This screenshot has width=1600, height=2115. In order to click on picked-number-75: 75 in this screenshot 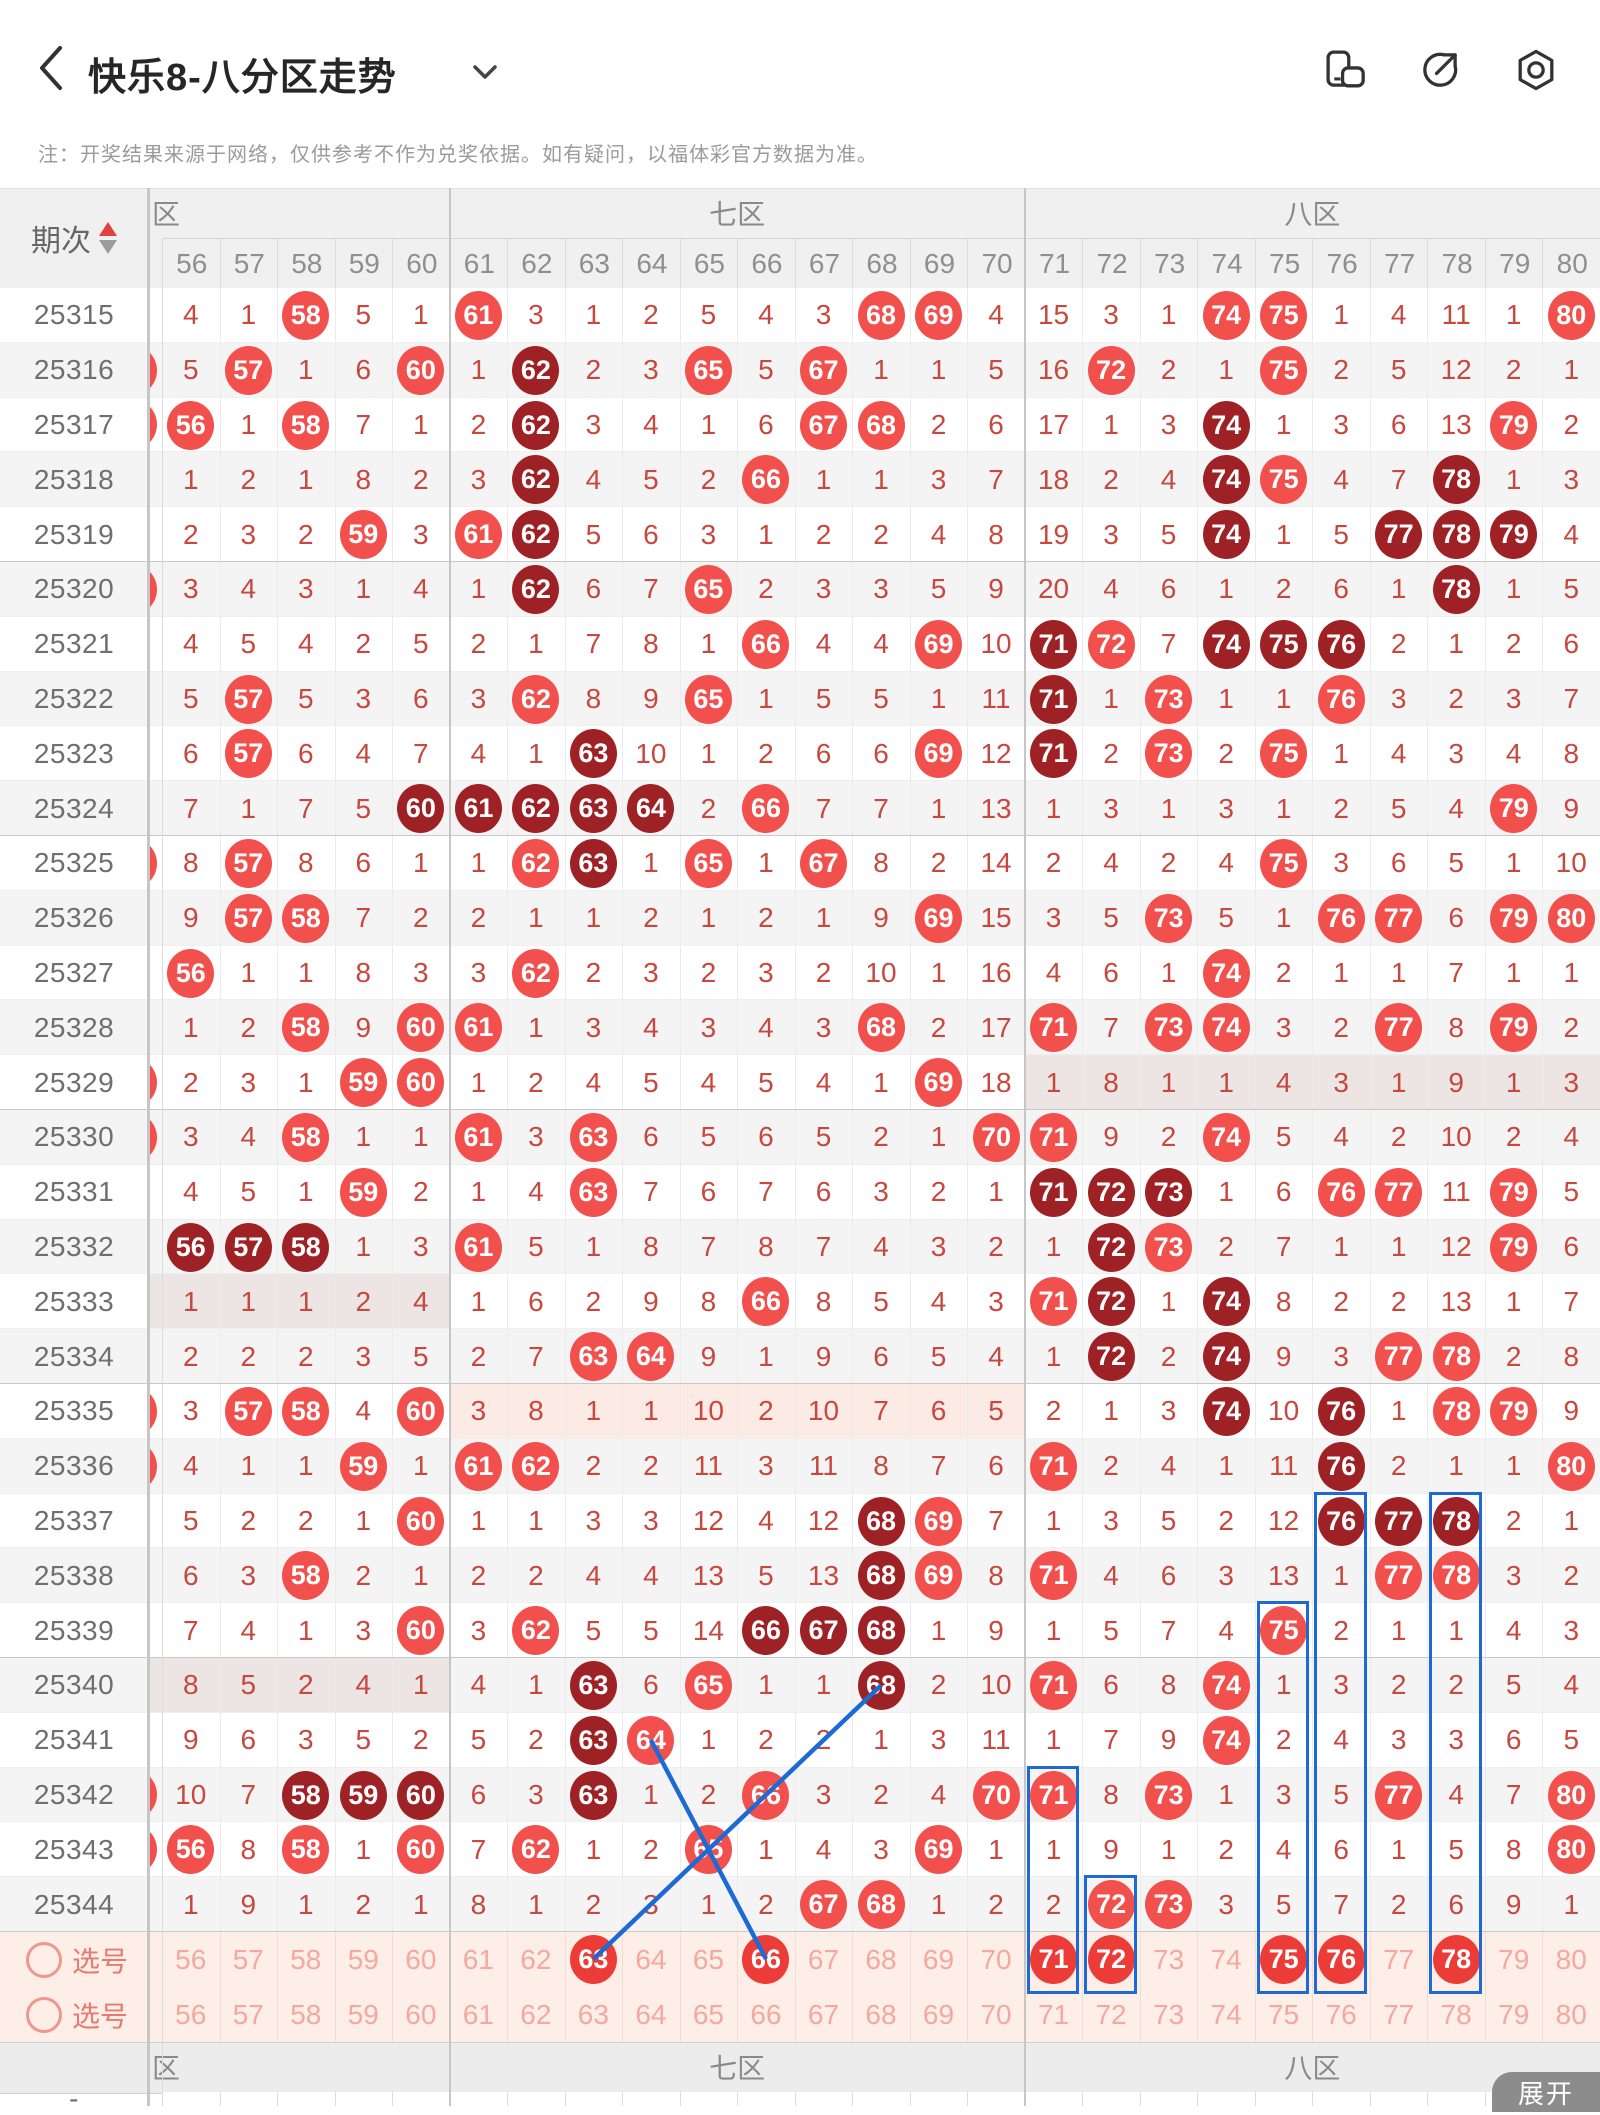, I will do `click(1284, 1959)`.